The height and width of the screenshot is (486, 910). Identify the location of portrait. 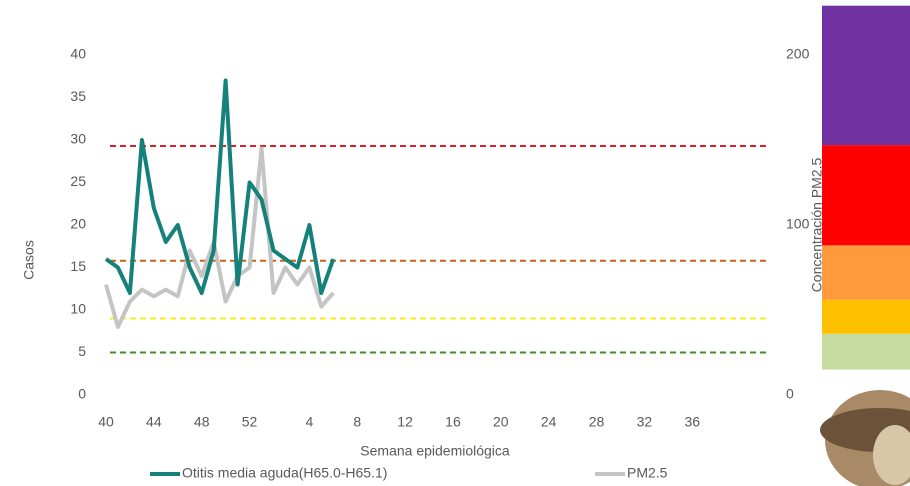
(865, 438).